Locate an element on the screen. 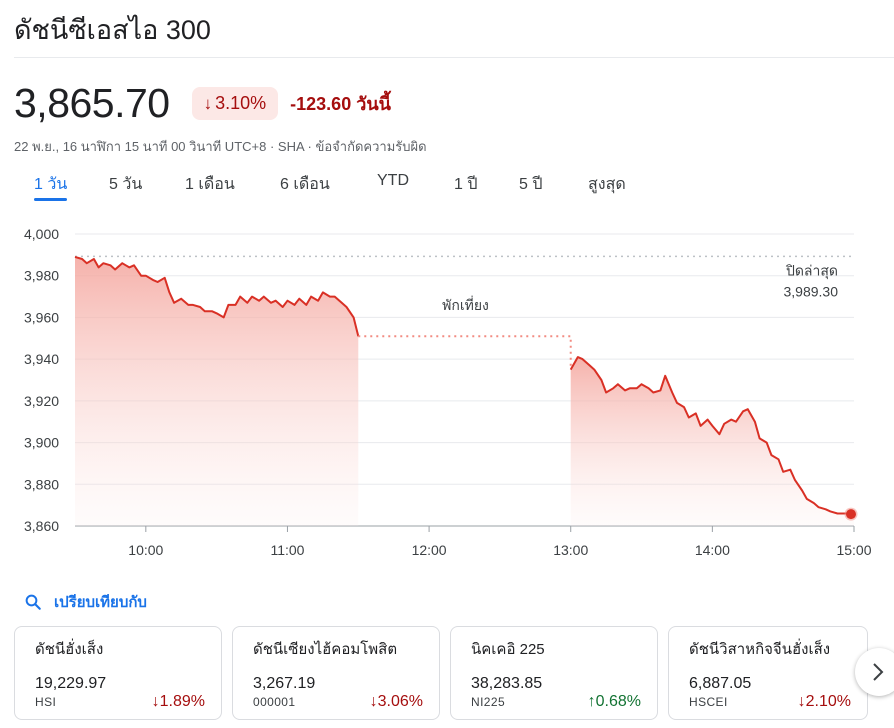 Image resolution: width=894 pixels, height=728 pixels. index-symbol: 000001 is located at coordinates (274, 702).